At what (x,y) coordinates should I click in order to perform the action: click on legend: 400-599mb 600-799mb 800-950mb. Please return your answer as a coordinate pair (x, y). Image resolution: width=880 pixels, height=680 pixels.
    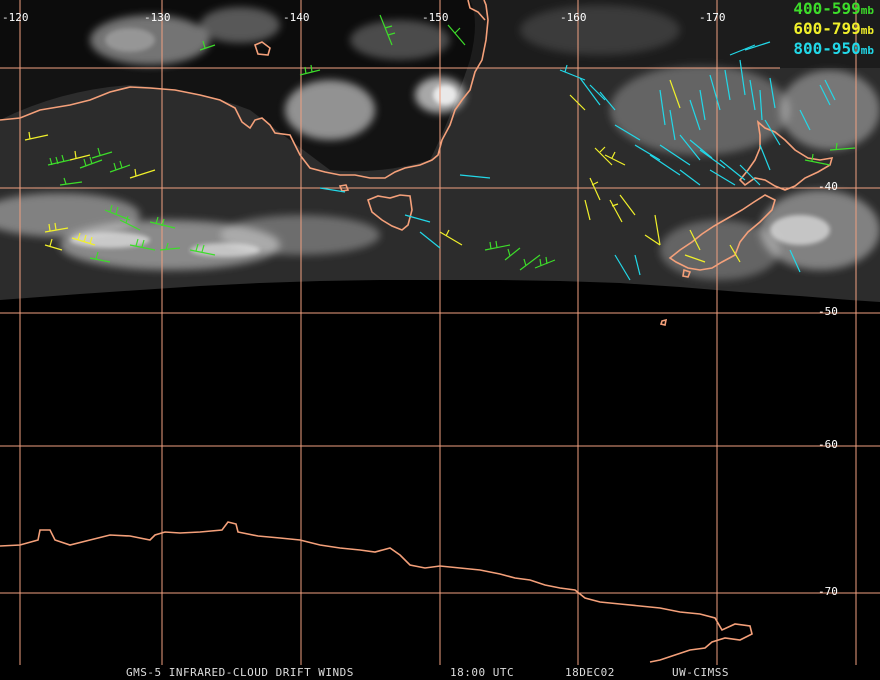
    Looking at the image, I should click on (833, 30).